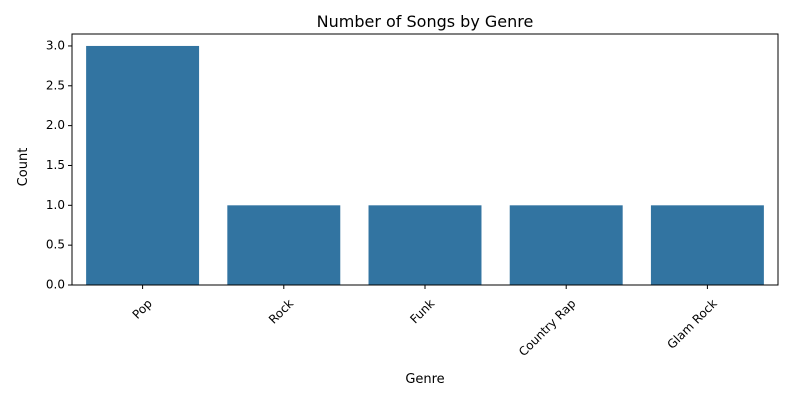 This screenshot has height=400, width=800. I want to click on y-tick-label: 2.5, so click(55, 85).